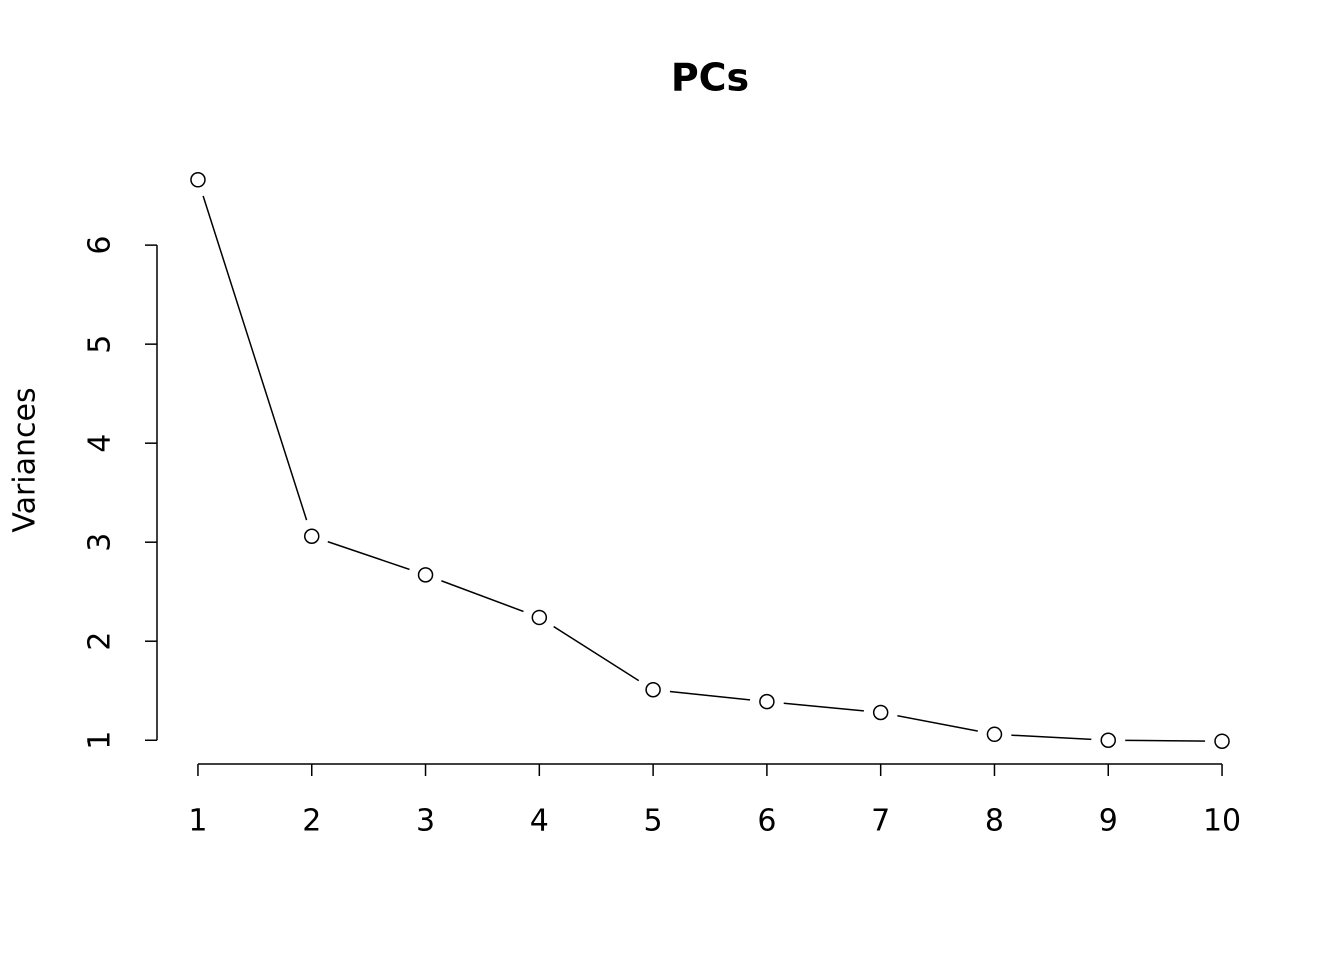  What do you see at coordinates (100, 344) in the screenshot?
I see `y-tick-label: 5` at bounding box center [100, 344].